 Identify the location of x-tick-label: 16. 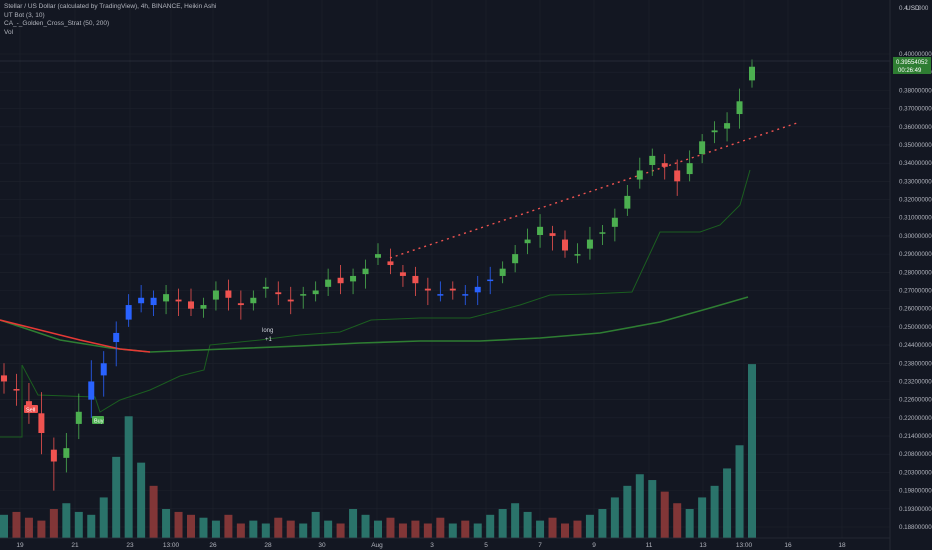
(788, 545).